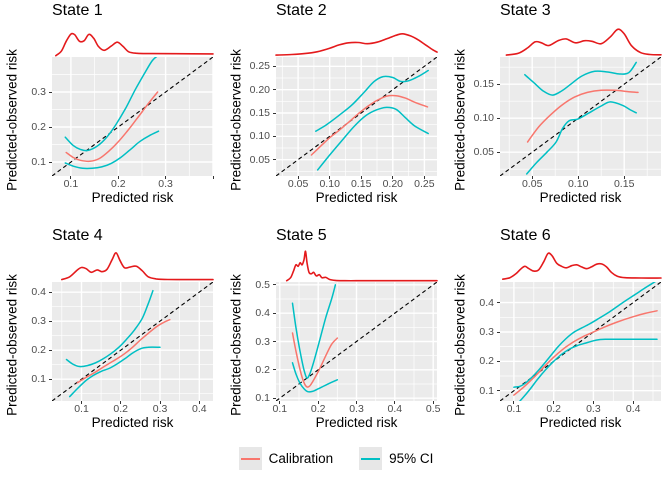 This screenshot has height=480, width=672. Describe the element at coordinates (393, 184) in the screenshot. I see `x-tick-label: 0.20` at that location.